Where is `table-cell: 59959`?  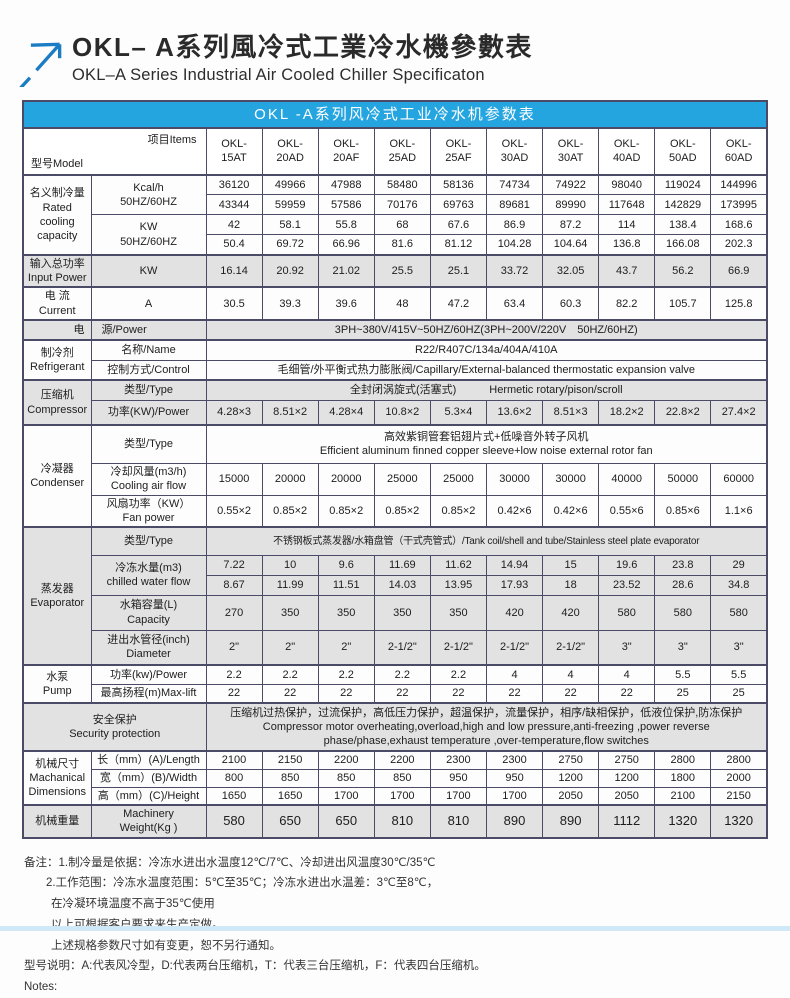 table-cell: 59959 is located at coordinates (290, 205).